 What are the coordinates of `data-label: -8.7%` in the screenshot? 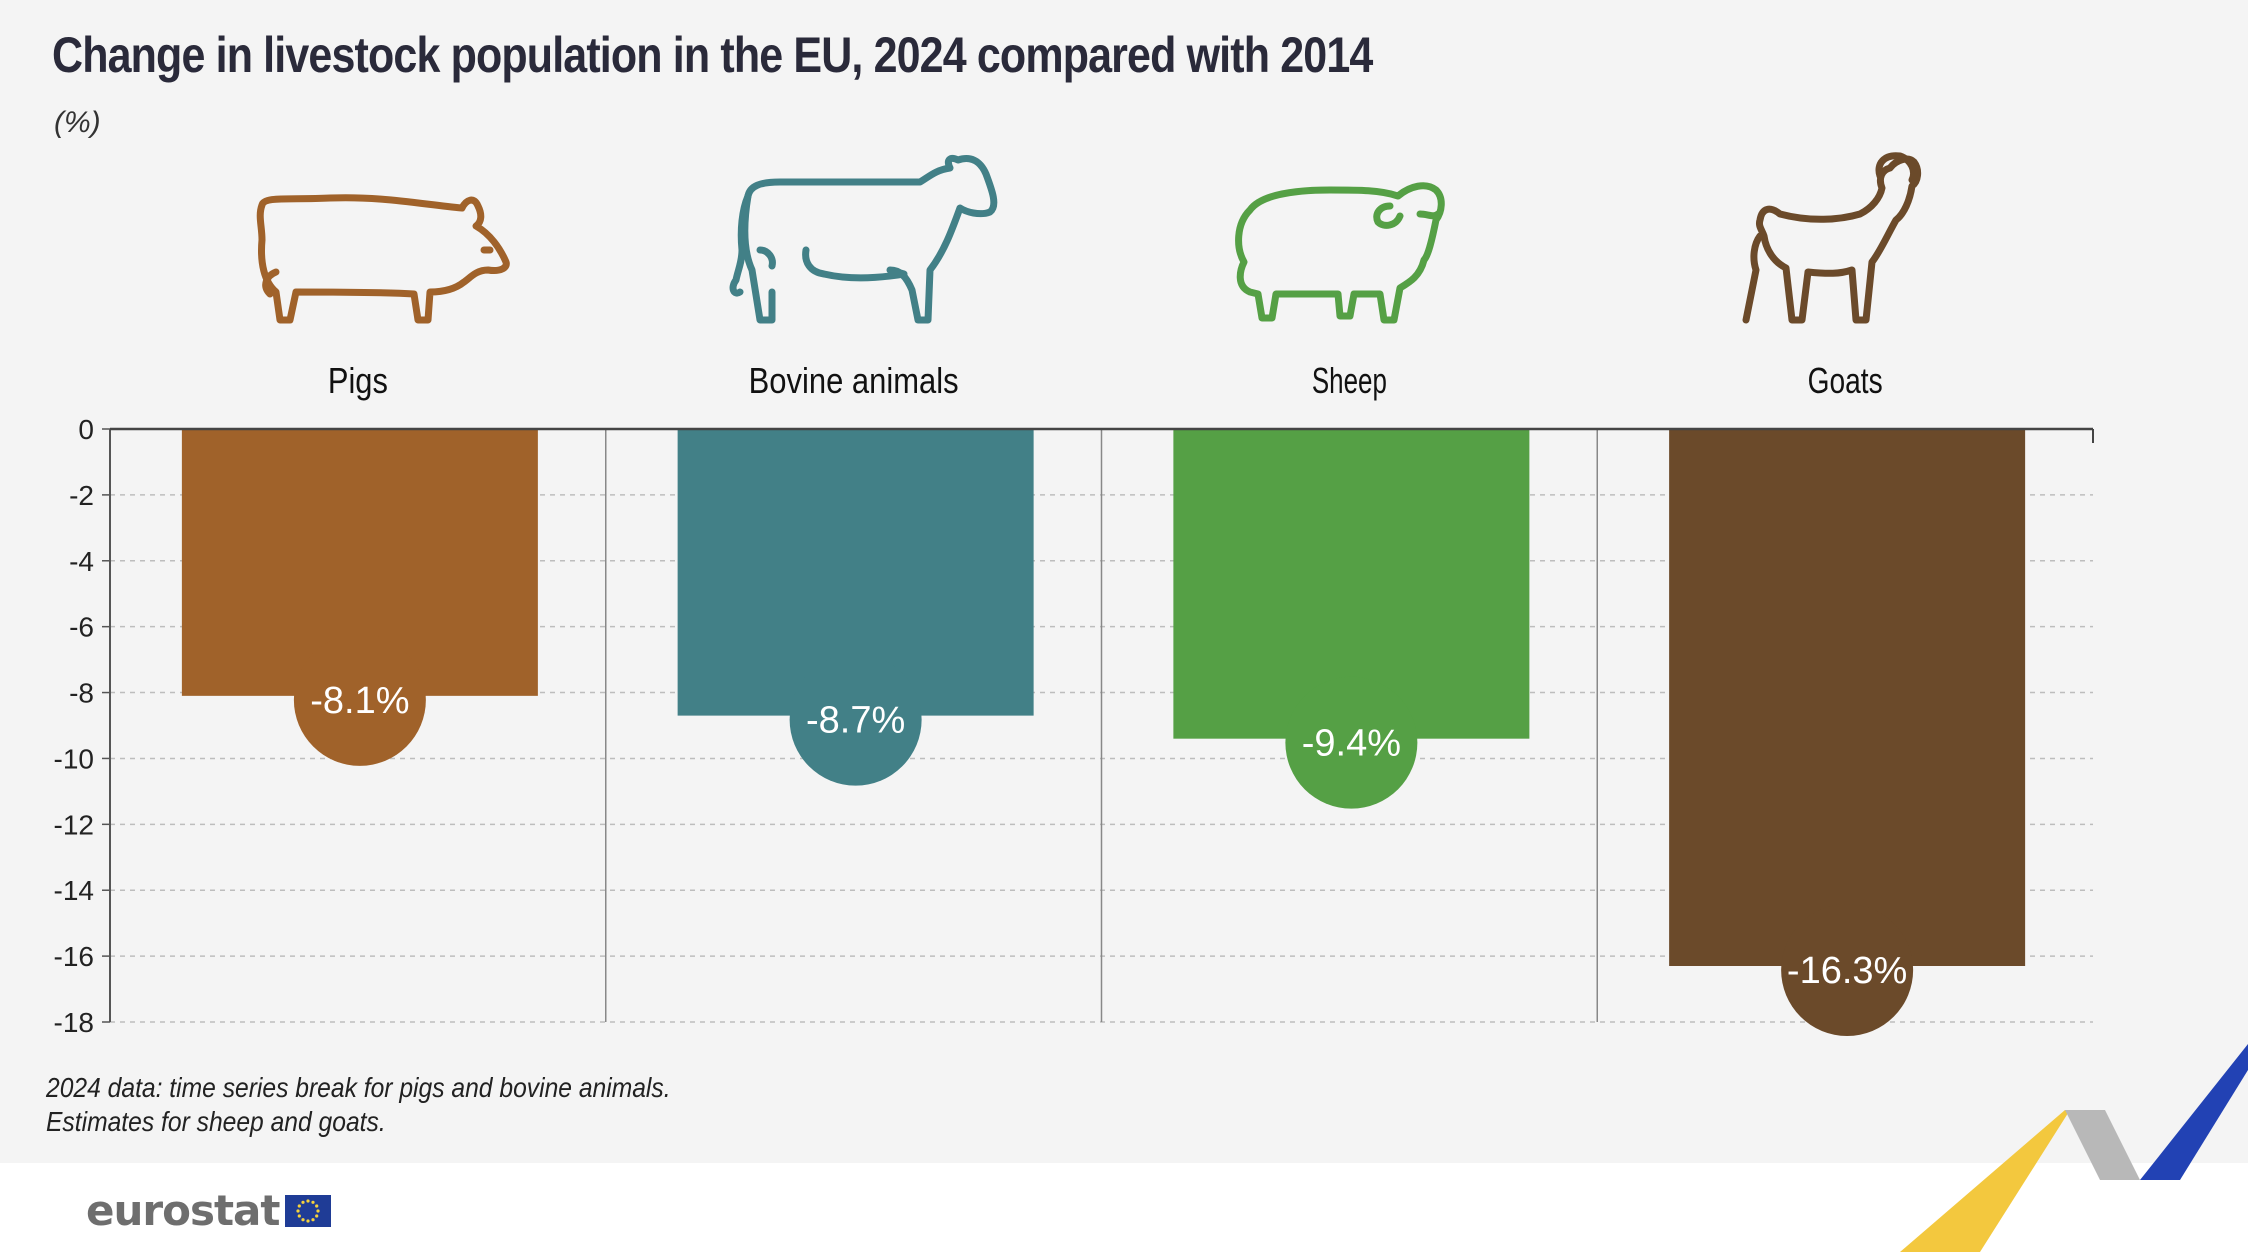 It's located at (855, 721).